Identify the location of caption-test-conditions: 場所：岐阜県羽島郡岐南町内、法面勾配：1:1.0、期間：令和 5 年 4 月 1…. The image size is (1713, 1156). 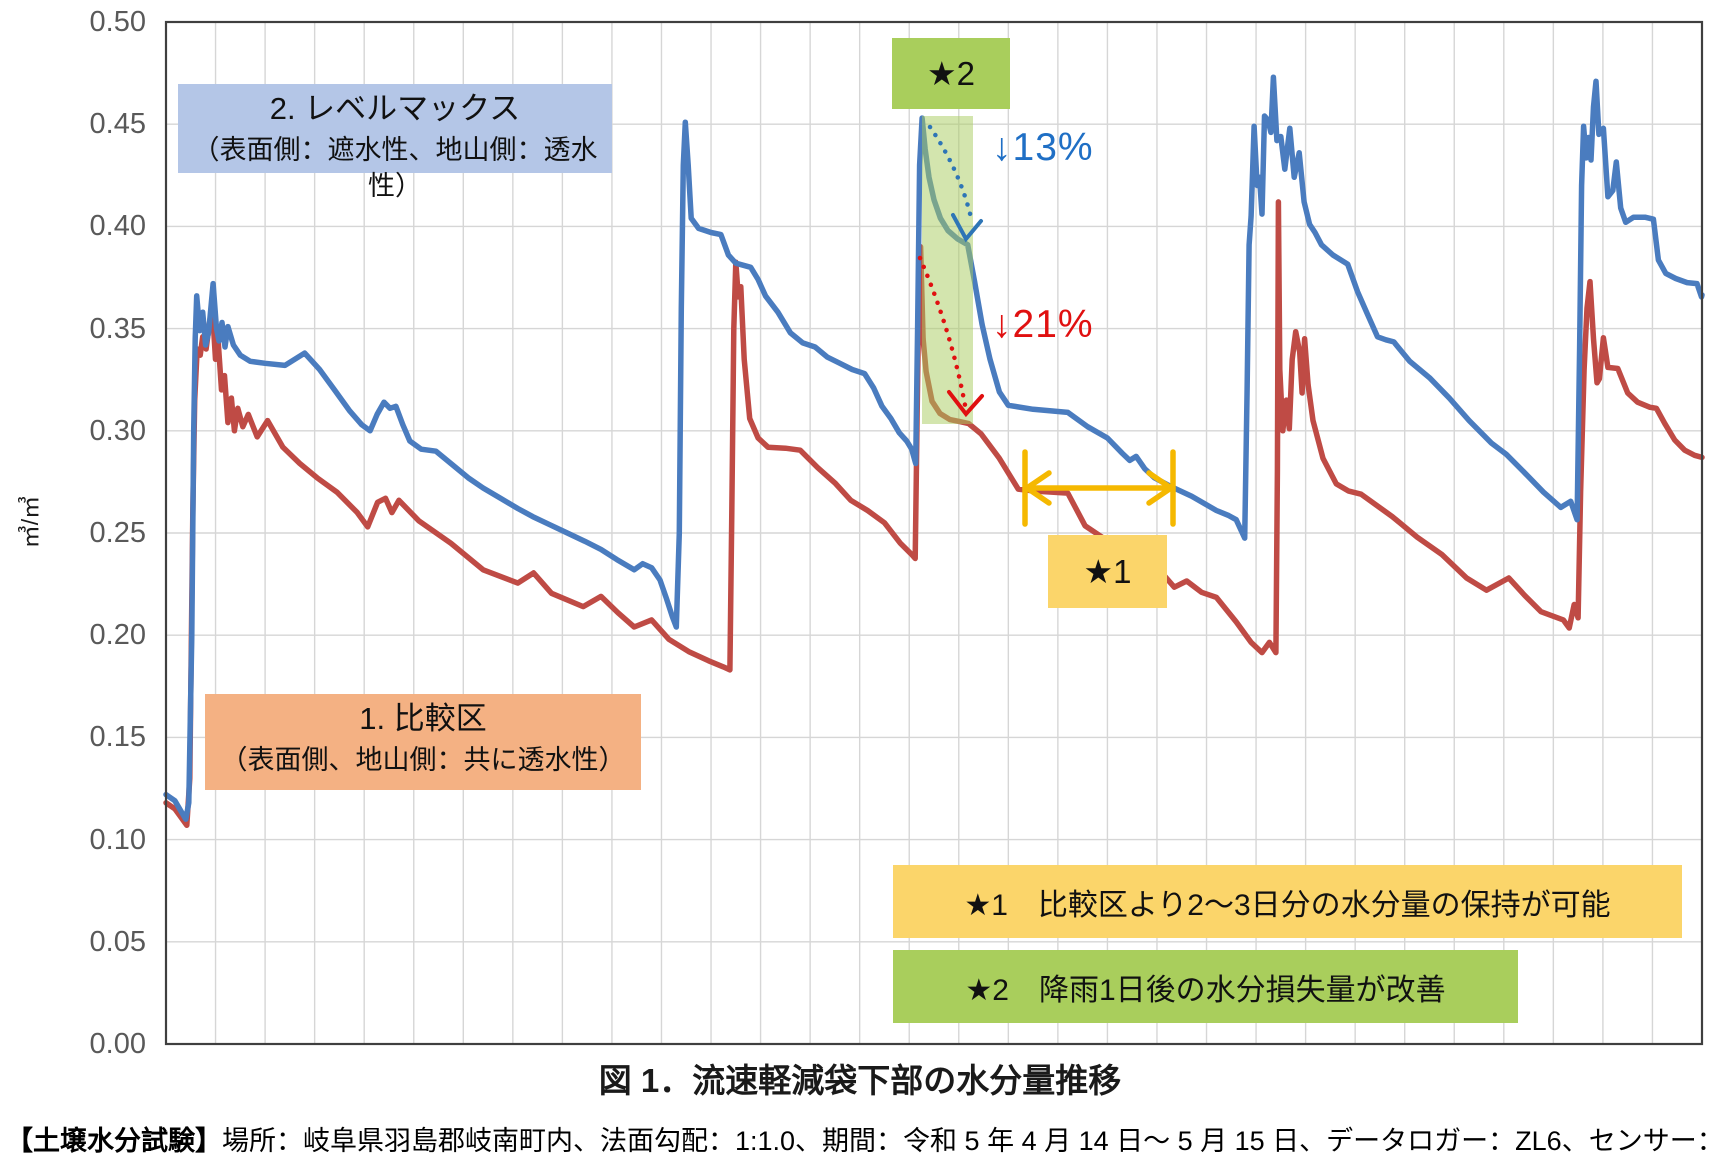
(967, 1141).